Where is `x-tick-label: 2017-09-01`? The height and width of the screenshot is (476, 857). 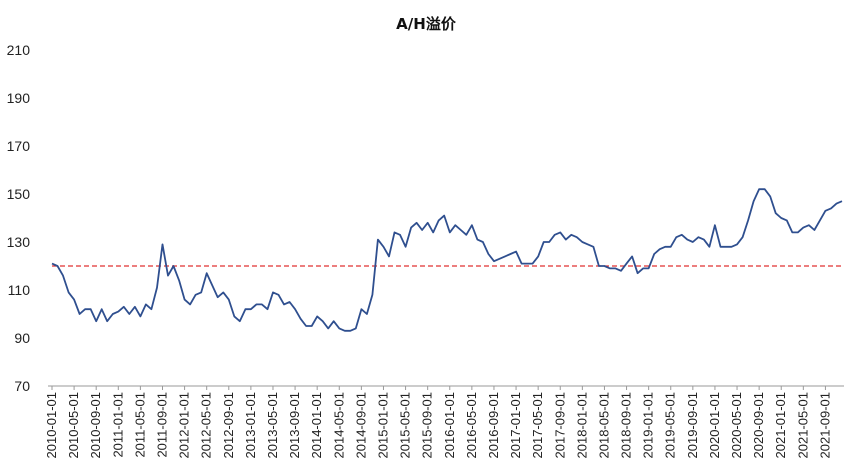 x-tick-label: 2017-09-01 is located at coordinates (559, 425).